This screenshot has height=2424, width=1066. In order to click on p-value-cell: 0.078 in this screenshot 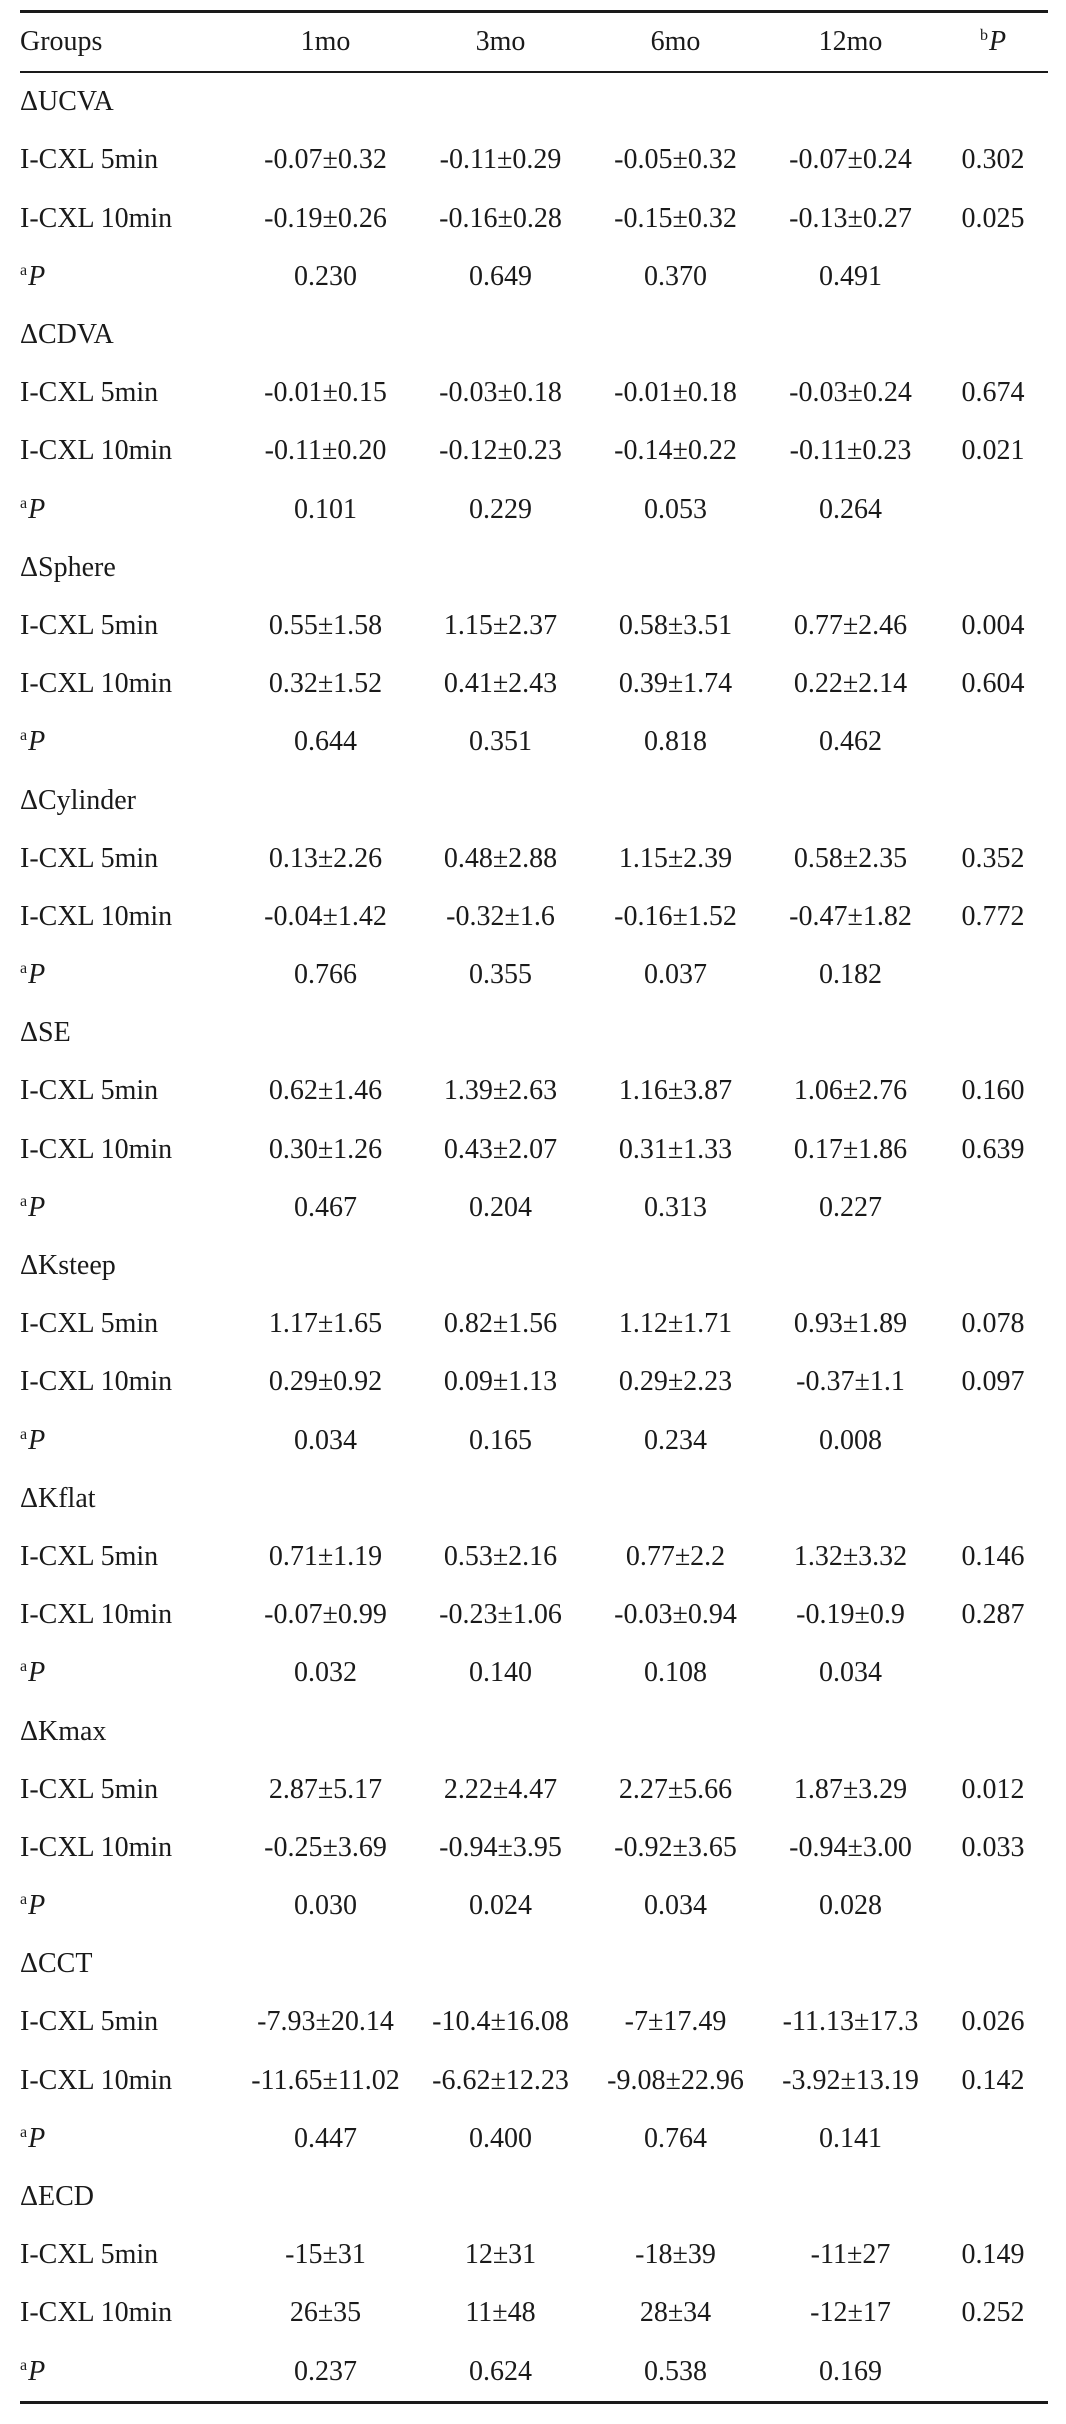, I will do `click(993, 1324)`.